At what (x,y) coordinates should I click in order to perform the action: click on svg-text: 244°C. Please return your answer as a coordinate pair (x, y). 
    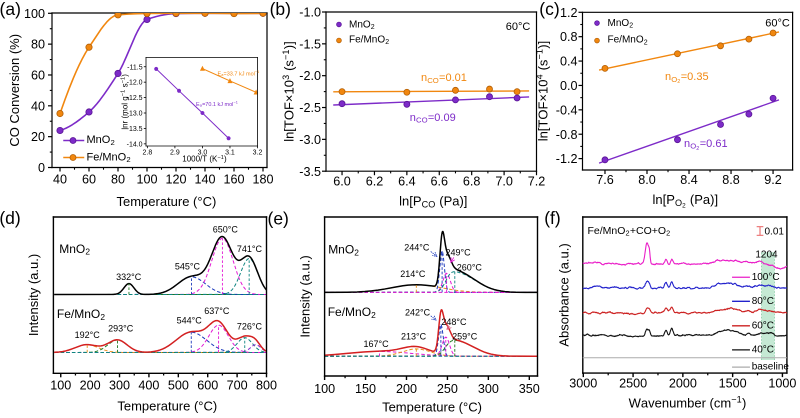
    Looking at the image, I should click on (417, 248).